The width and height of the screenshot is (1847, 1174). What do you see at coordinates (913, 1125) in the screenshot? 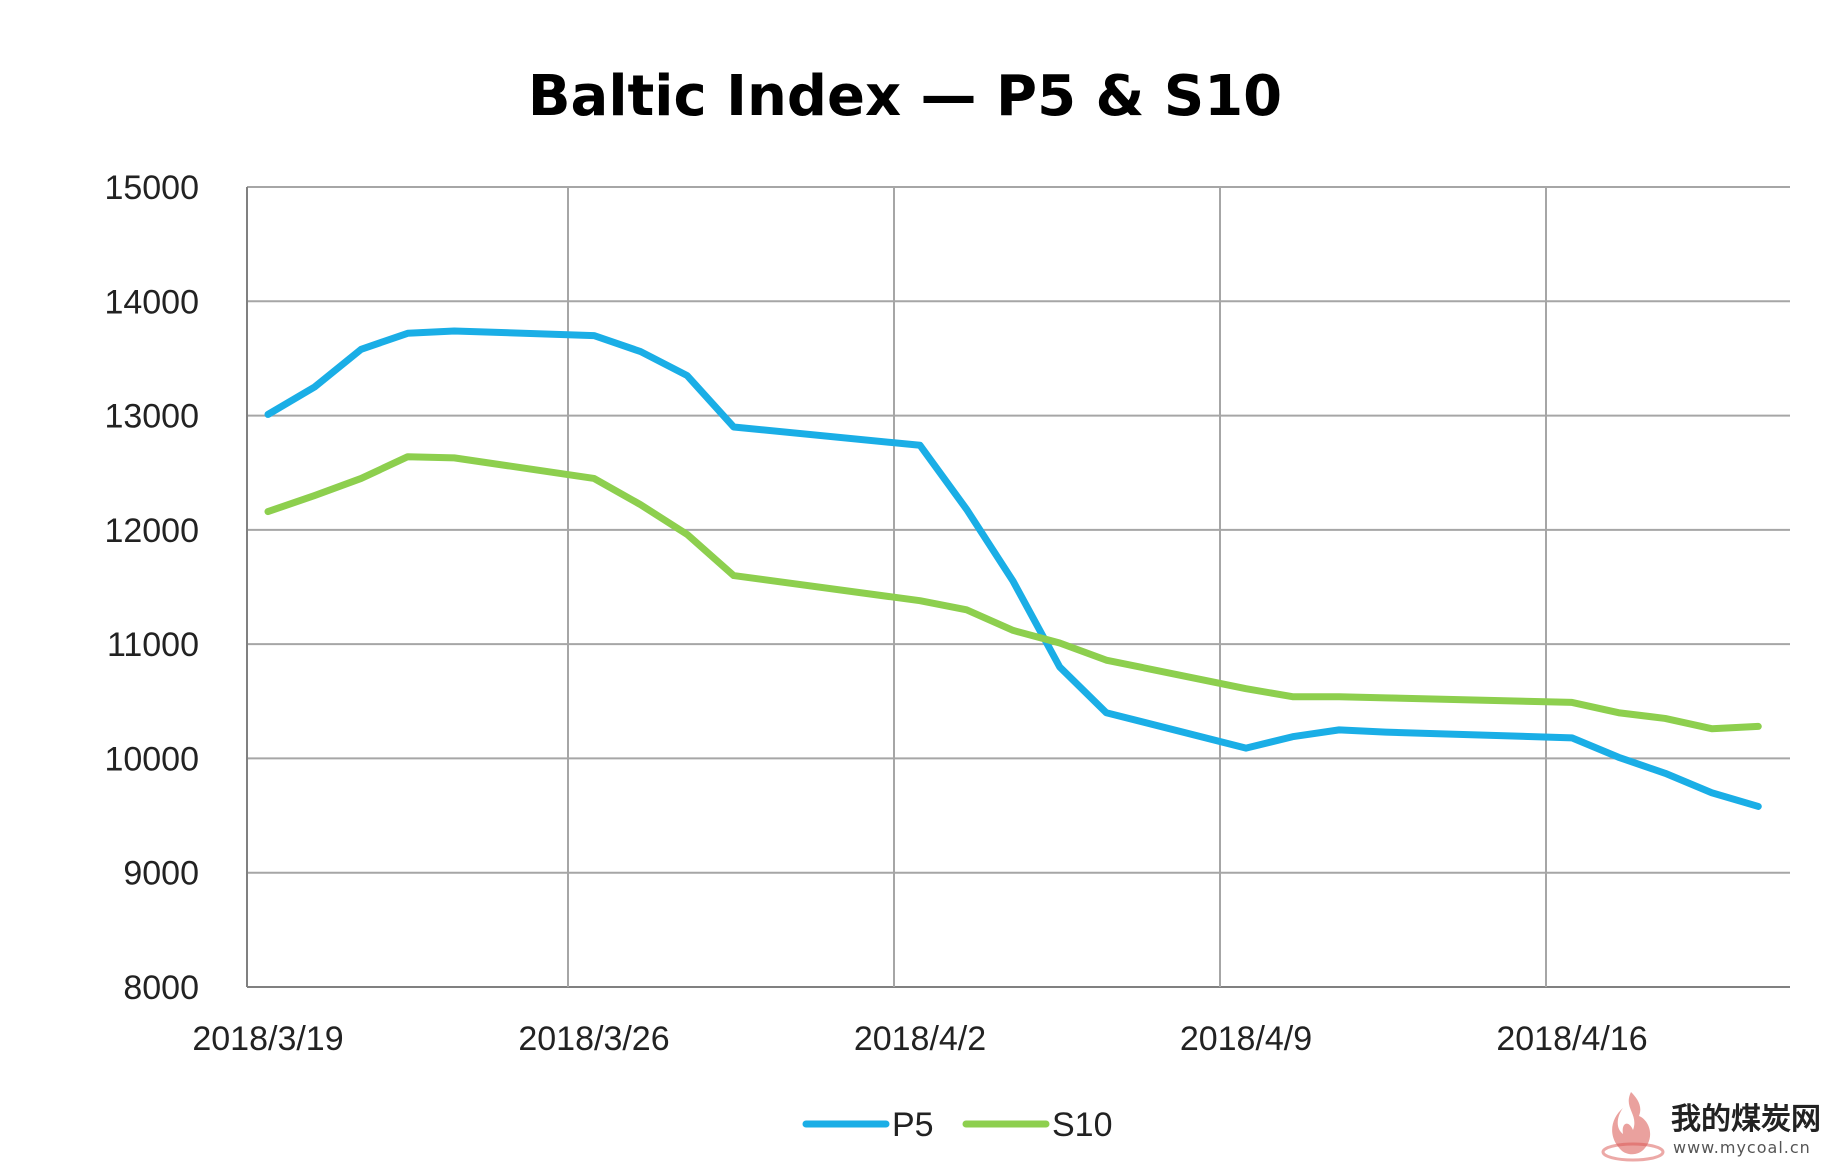
I see `legend-label-p5: P5` at bounding box center [913, 1125].